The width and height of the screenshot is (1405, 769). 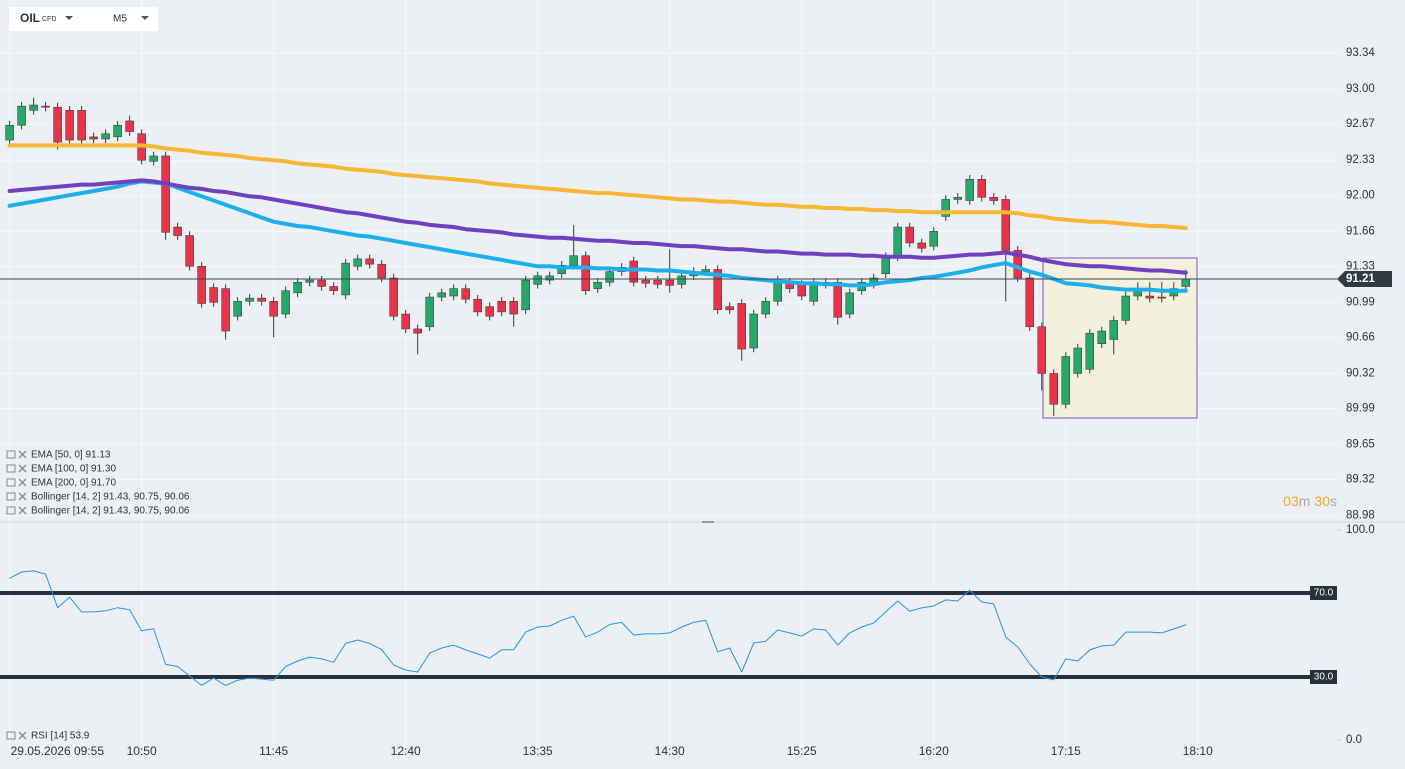 I want to click on y-tick-label: 90.32, so click(x=1360, y=373).